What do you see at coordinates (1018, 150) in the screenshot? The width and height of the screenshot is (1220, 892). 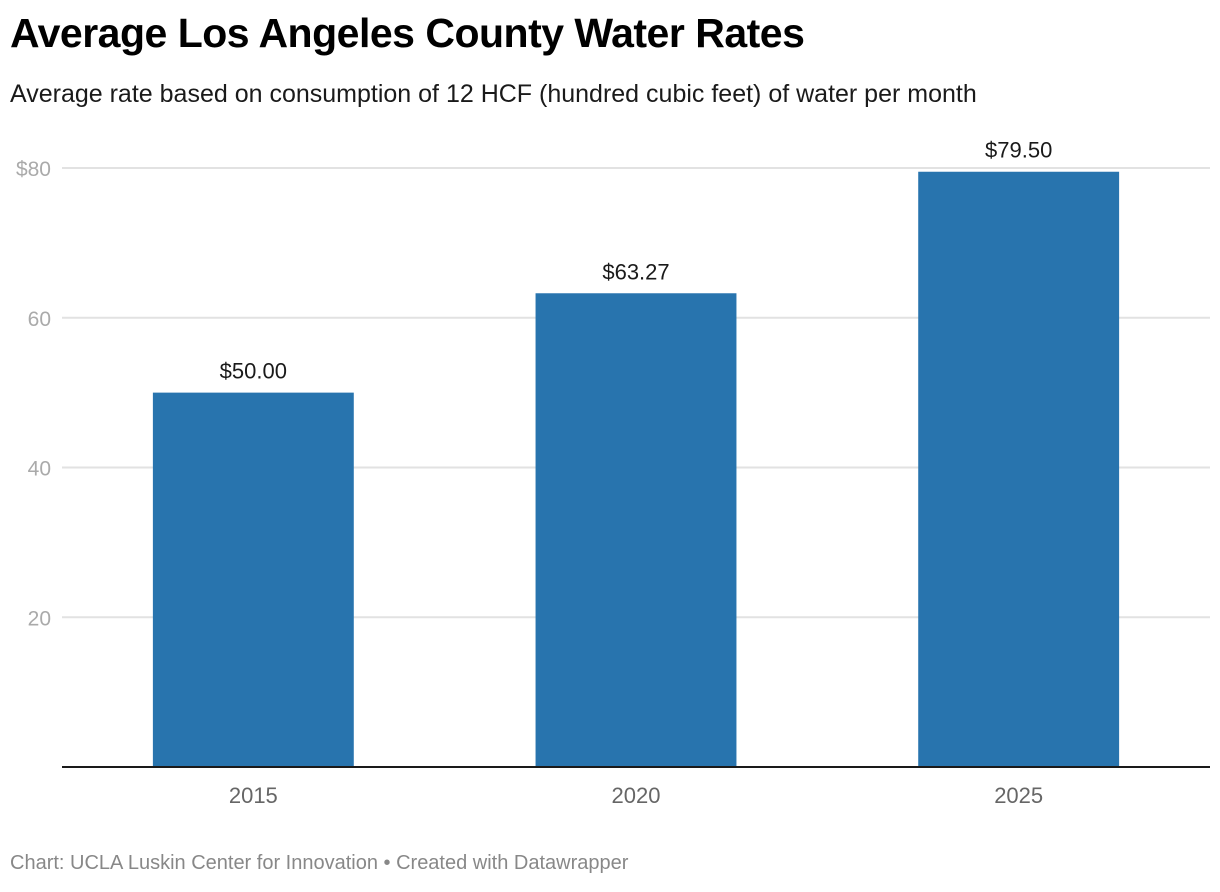 I see `value-label: $79.50` at bounding box center [1018, 150].